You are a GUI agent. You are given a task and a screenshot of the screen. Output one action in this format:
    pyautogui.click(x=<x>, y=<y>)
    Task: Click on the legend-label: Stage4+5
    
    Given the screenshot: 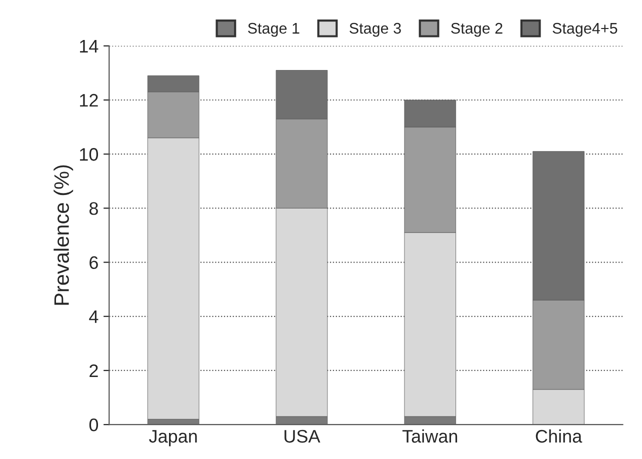 What is the action you would take?
    pyautogui.click(x=585, y=29)
    